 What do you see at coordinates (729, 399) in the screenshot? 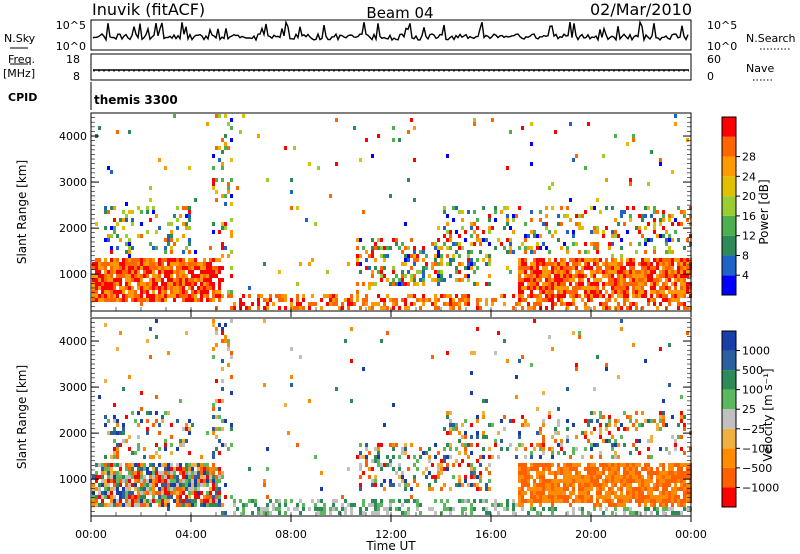
I see `colorbar-swatch` at bounding box center [729, 399].